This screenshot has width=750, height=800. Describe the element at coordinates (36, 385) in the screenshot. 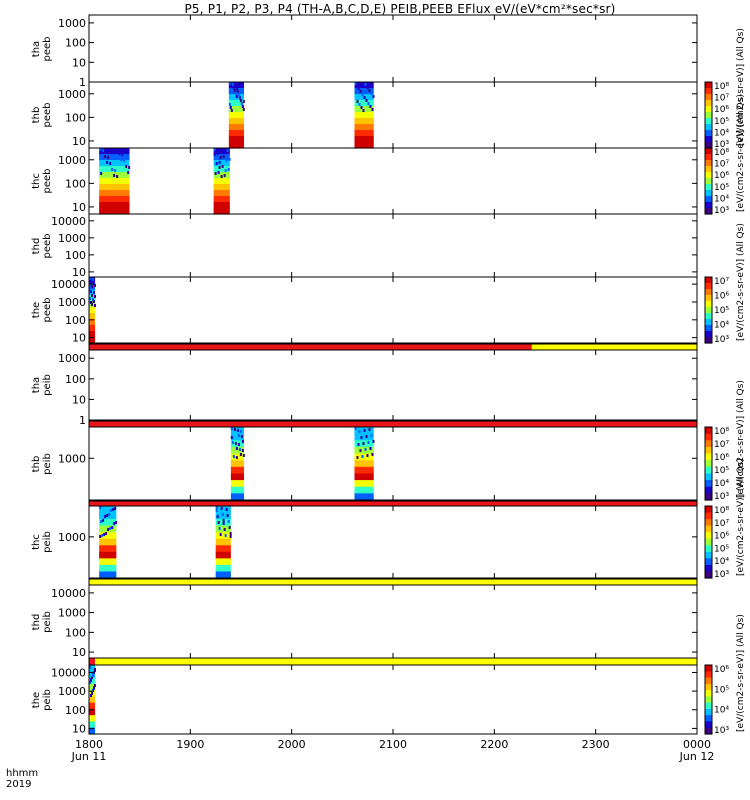

I see `ylabel-probe: tha` at that location.